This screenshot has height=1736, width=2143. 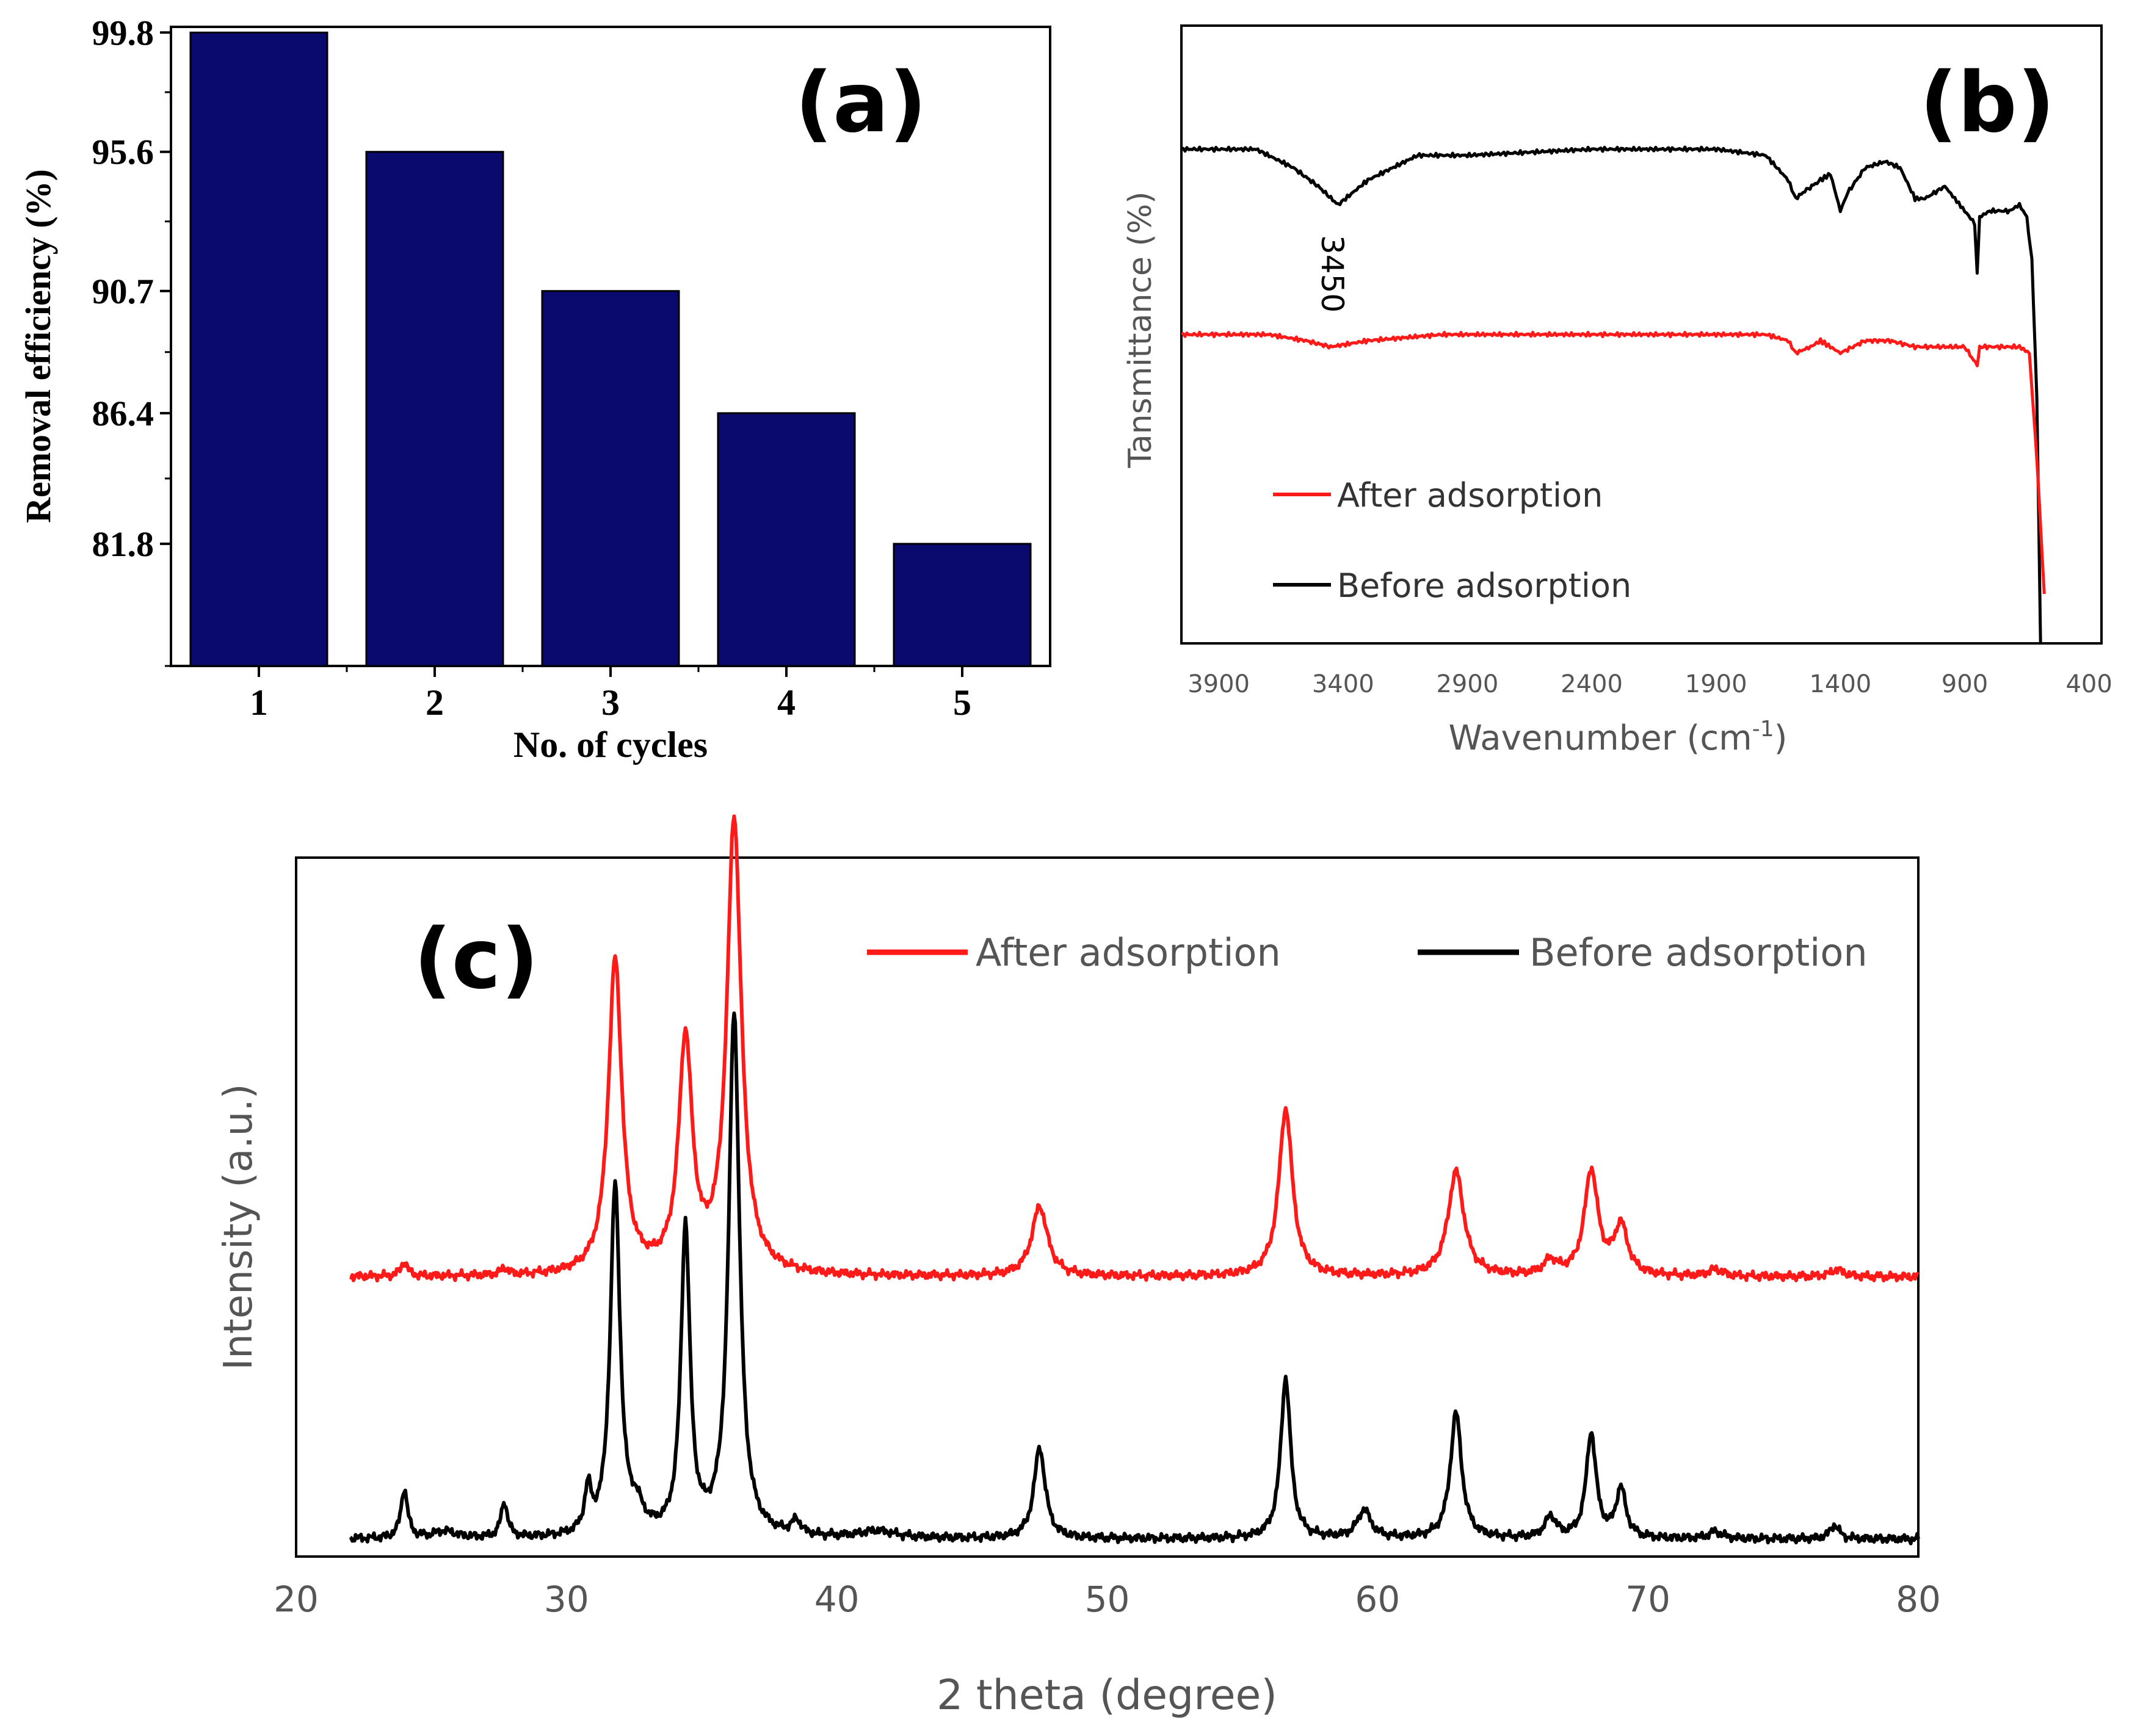 What do you see at coordinates (296, 1599) in the screenshot?
I see `panel-c-x-tick-label-20: 20` at bounding box center [296, 1599].